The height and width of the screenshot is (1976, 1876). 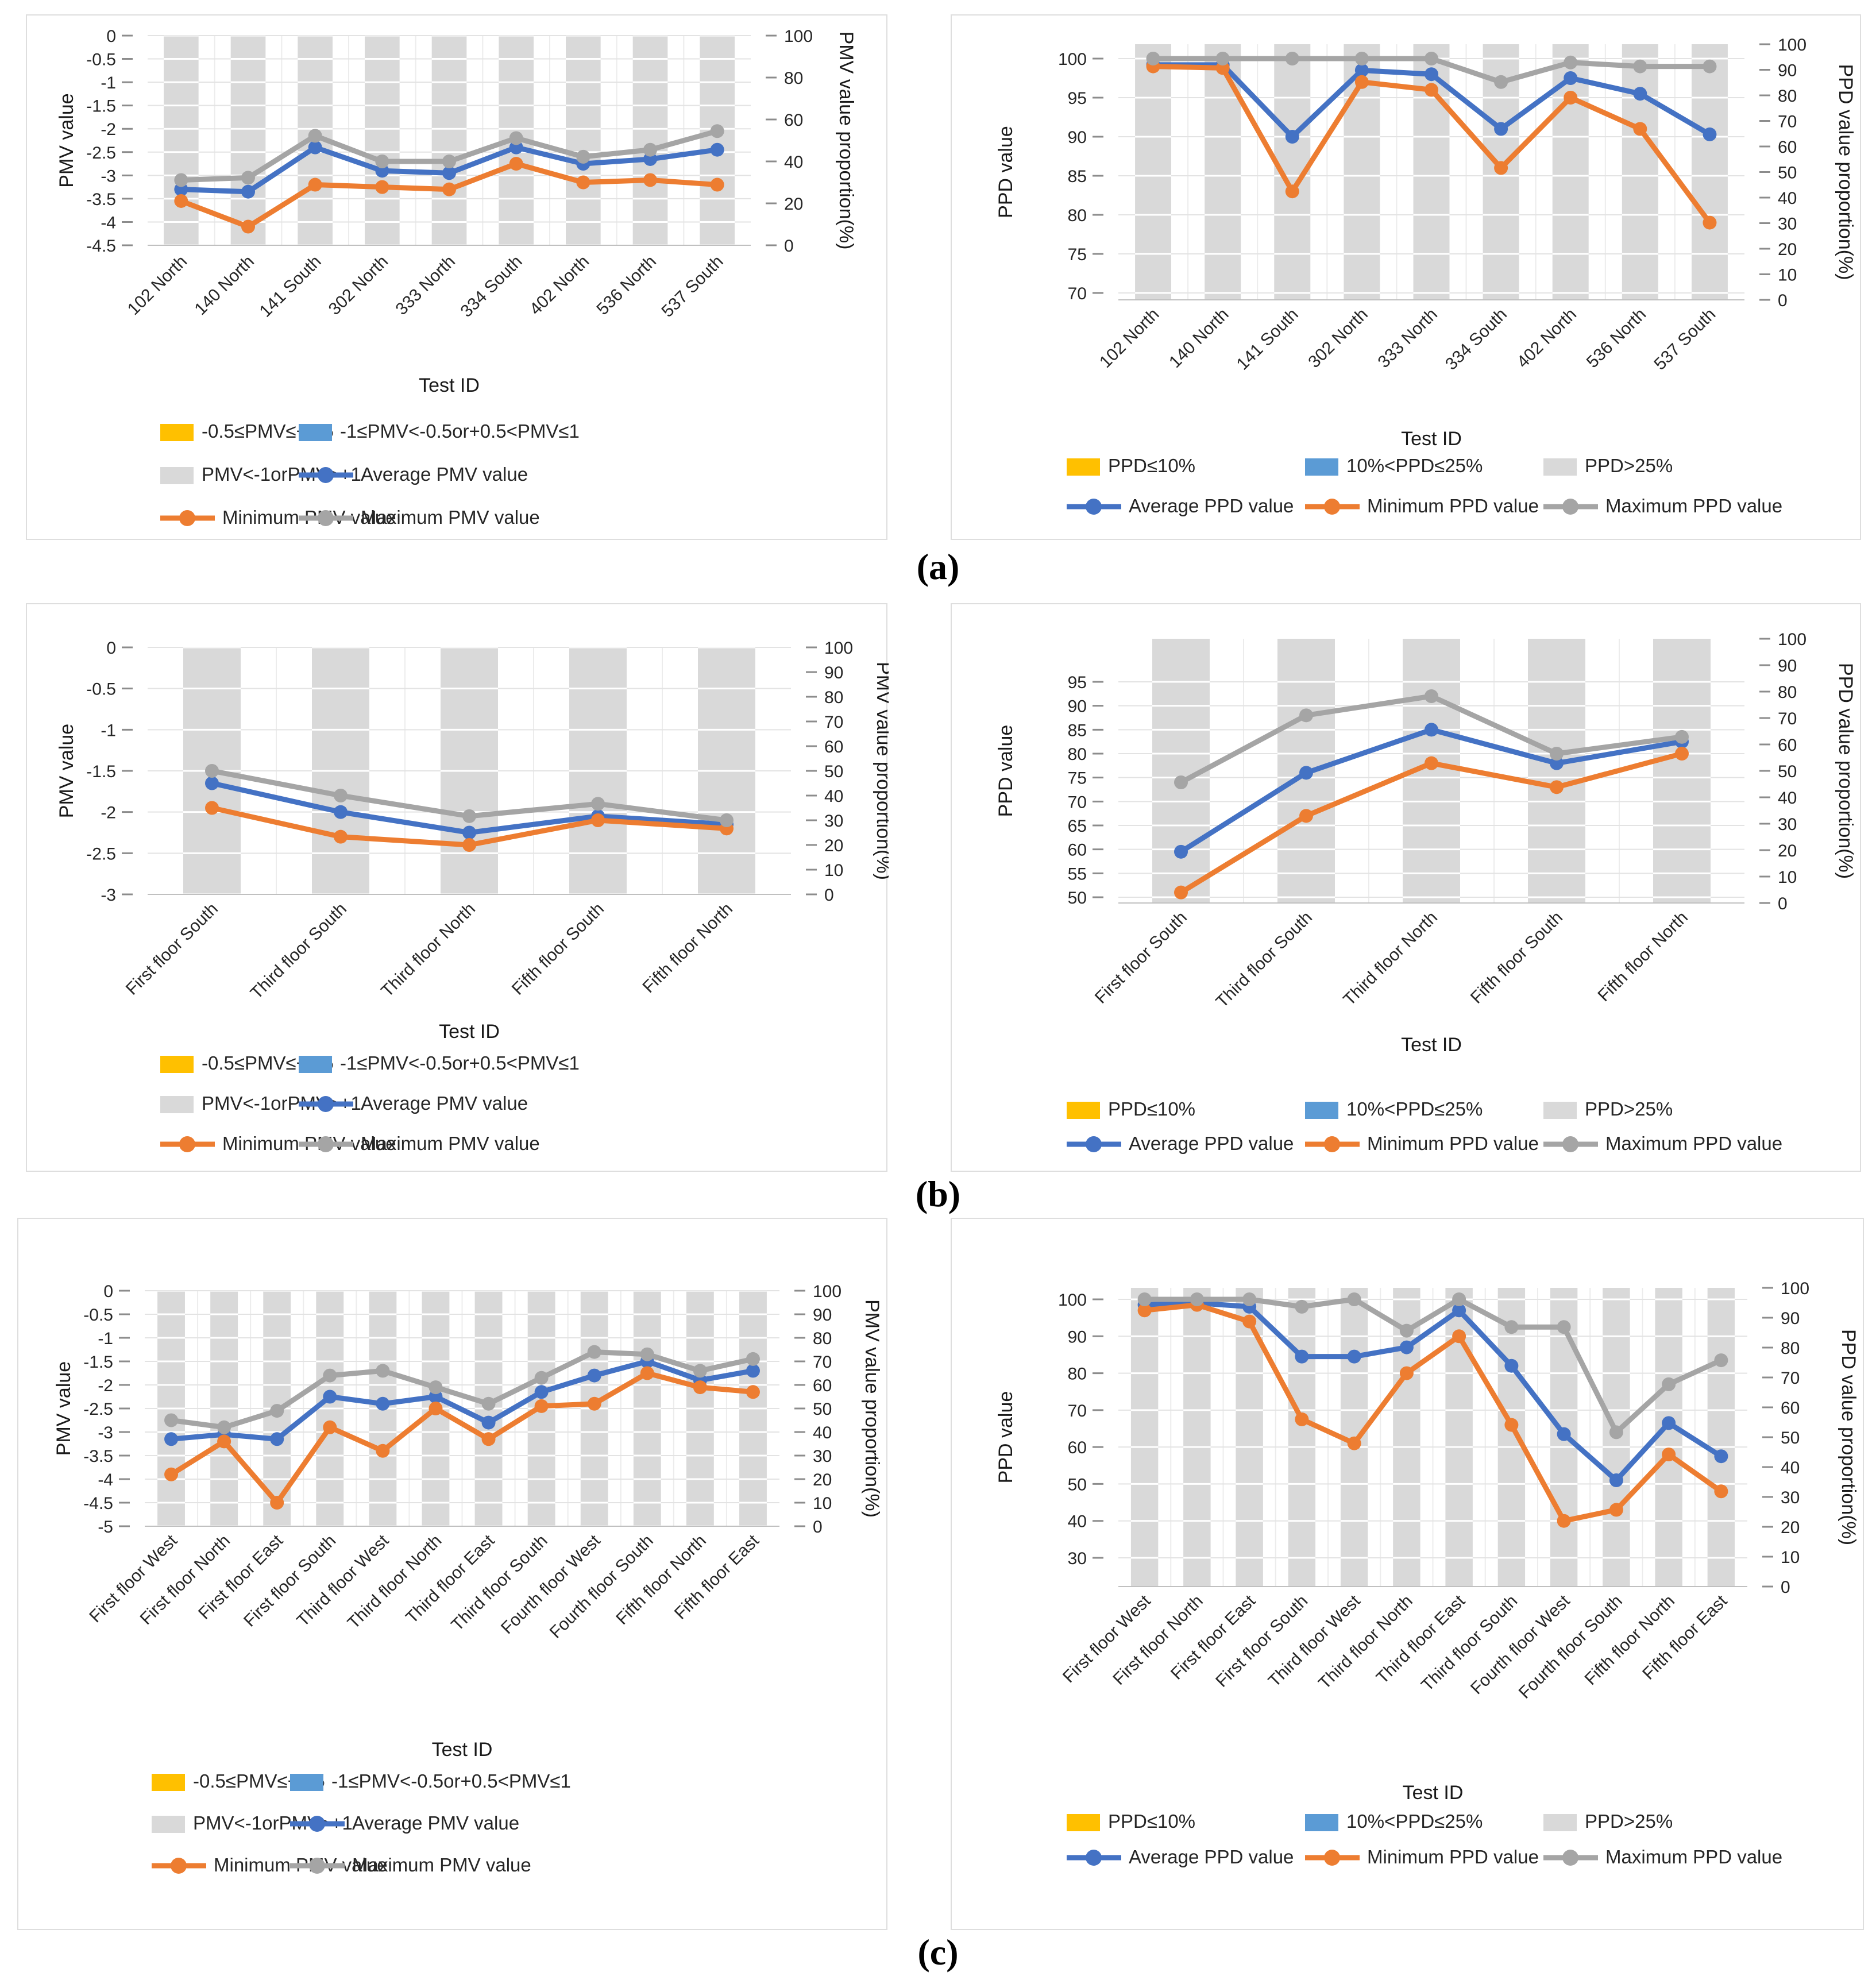 I want to click on svg-text: 141 South, so click(x=290, y=286).